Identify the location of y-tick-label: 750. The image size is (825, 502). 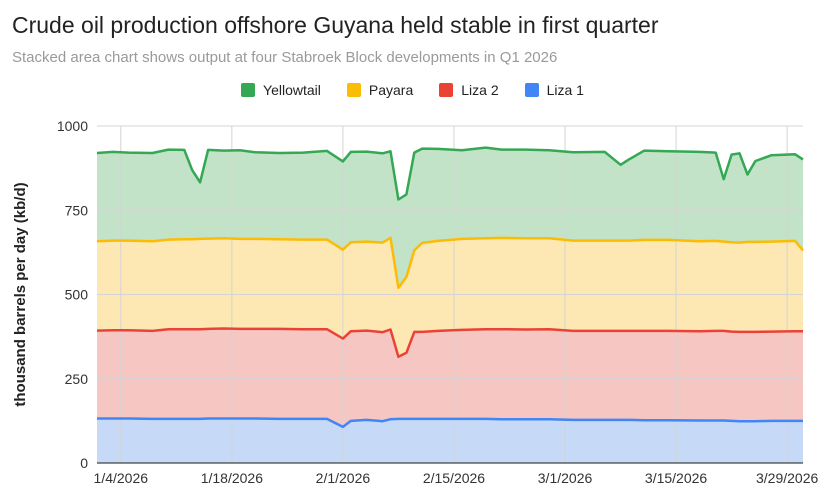
(77, 210).